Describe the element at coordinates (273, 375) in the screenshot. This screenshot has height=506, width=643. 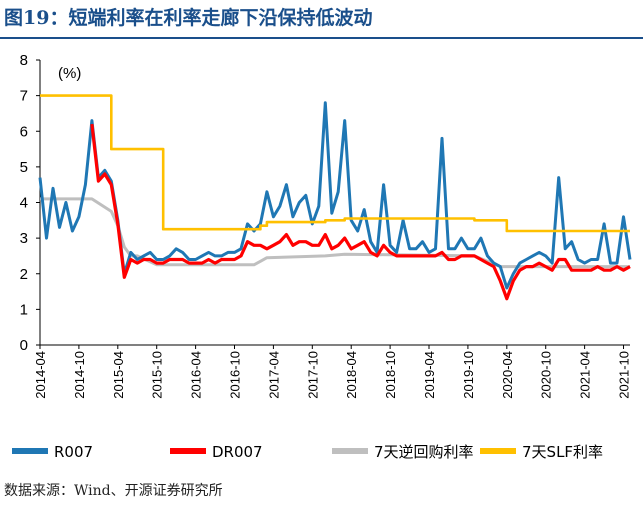
I see `x-tick-label: 2017-04` at that location.